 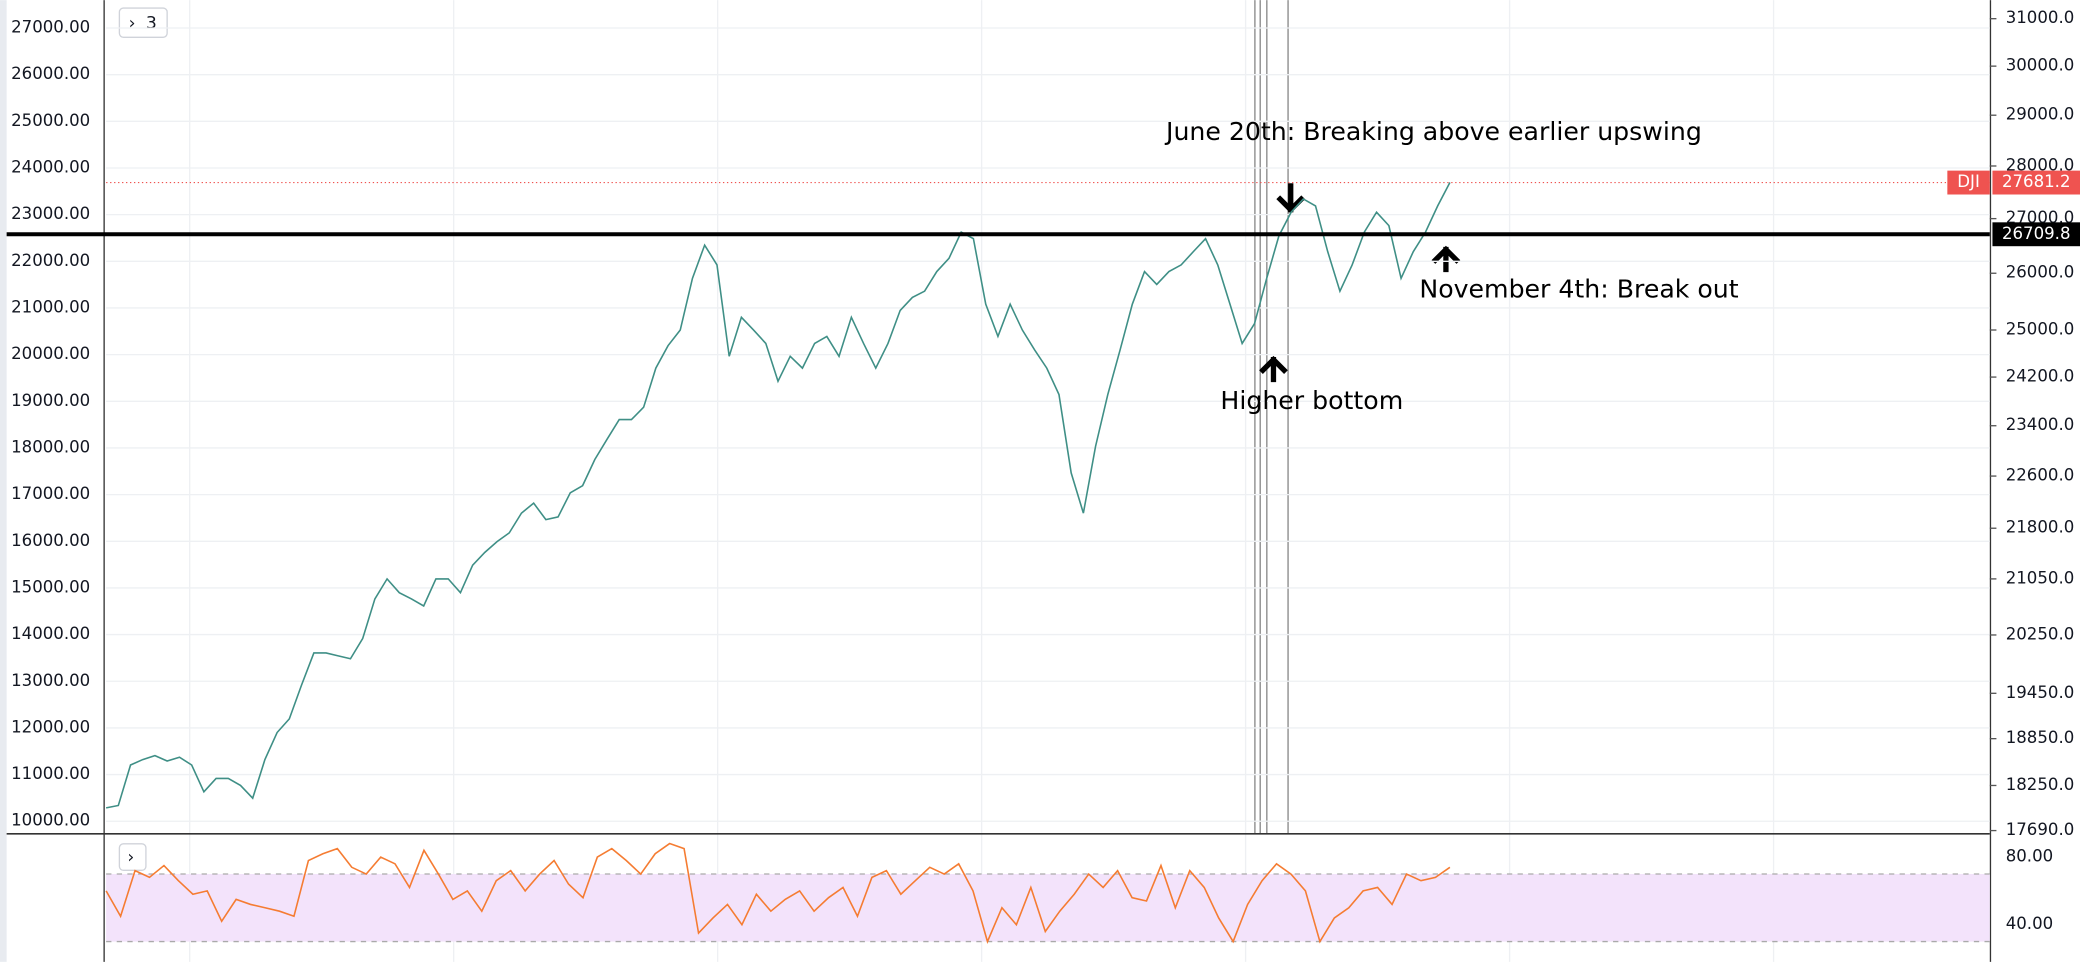 What do you see at coordinates (50, 306) in the screenshot?
I see `y-tick-label: 21000.00` at bounding box center [50, 306].